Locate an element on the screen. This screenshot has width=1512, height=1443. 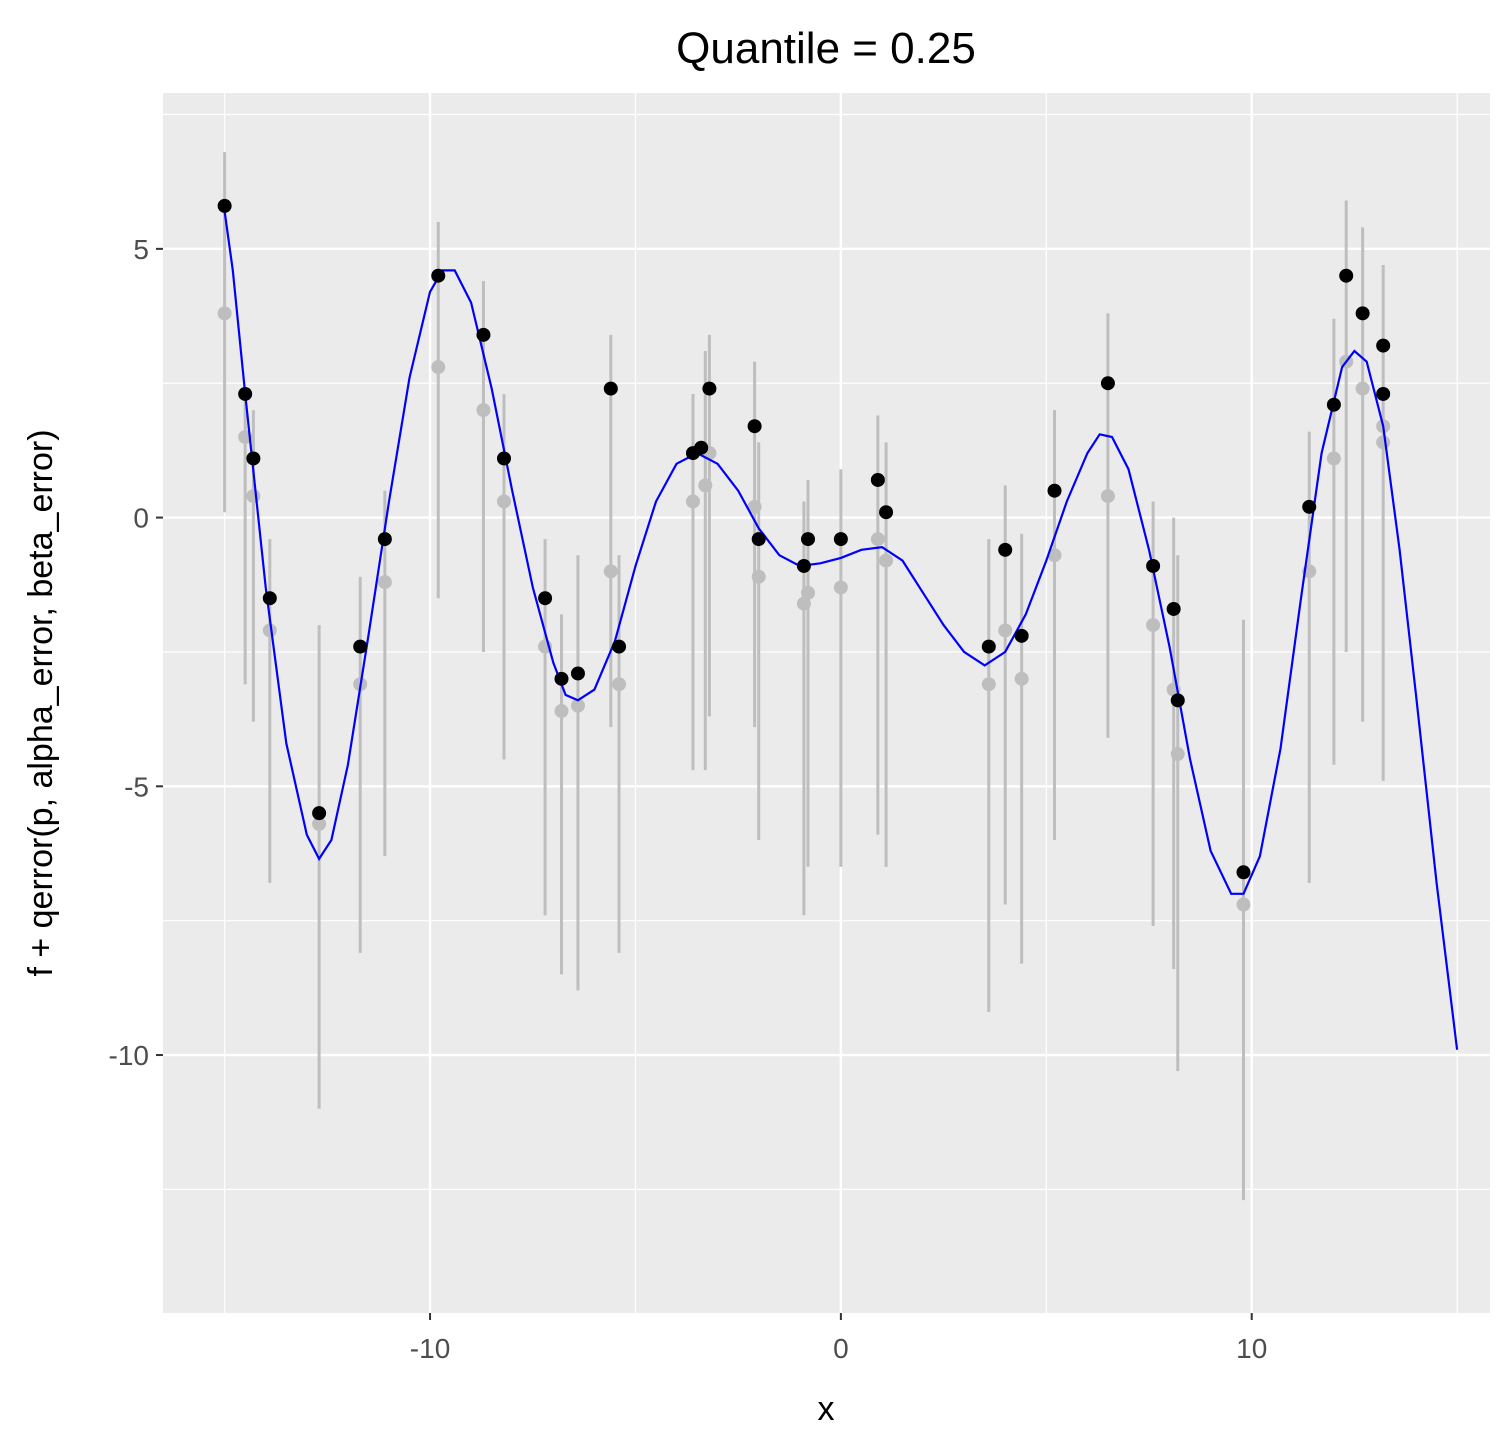
x-tick-label: -10 is located at coordinates (430, 1348).